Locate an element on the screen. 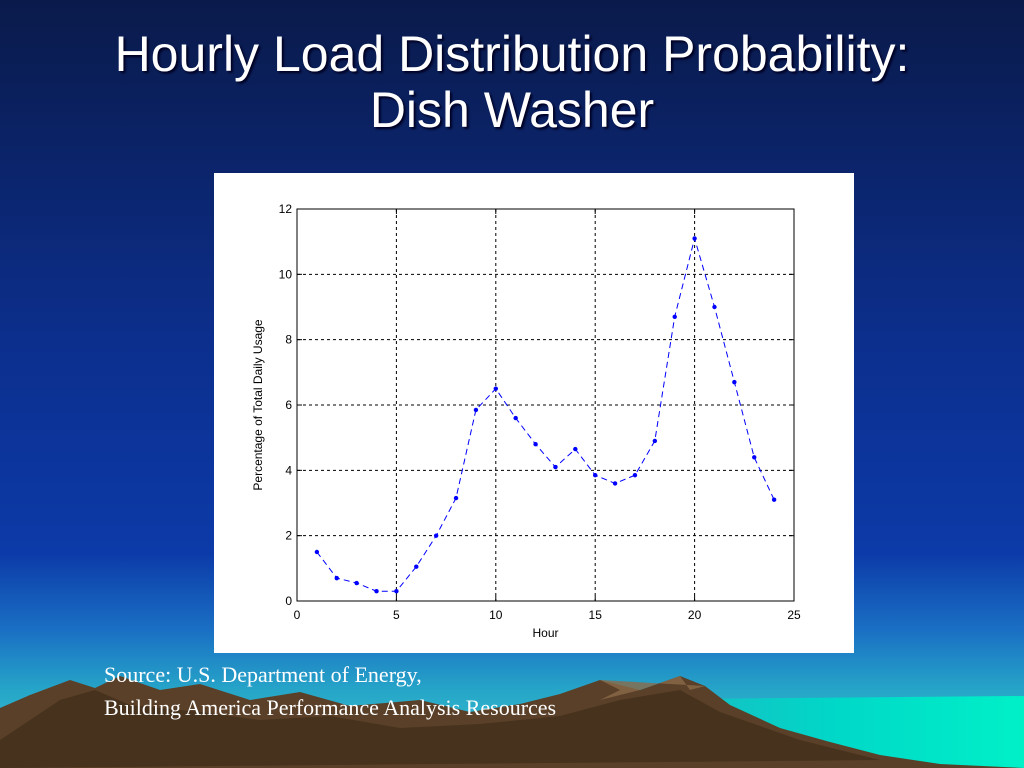 This screenshot has width=1024, height=768. source-line-1: Source: U.S. Department of Energy, is located at coordinates (263, 674).